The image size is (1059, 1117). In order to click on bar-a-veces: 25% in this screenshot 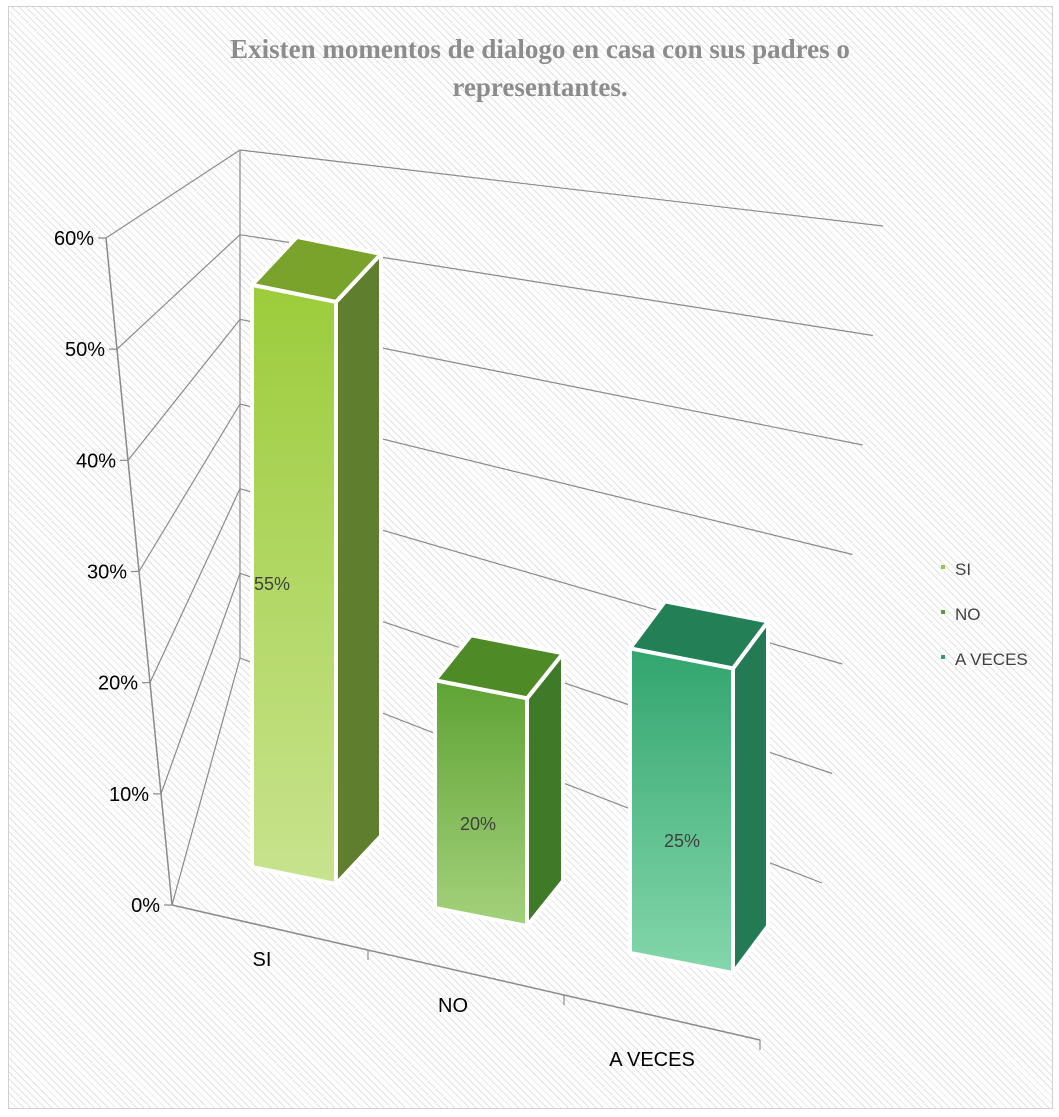, I will do `click(699, 787)`.